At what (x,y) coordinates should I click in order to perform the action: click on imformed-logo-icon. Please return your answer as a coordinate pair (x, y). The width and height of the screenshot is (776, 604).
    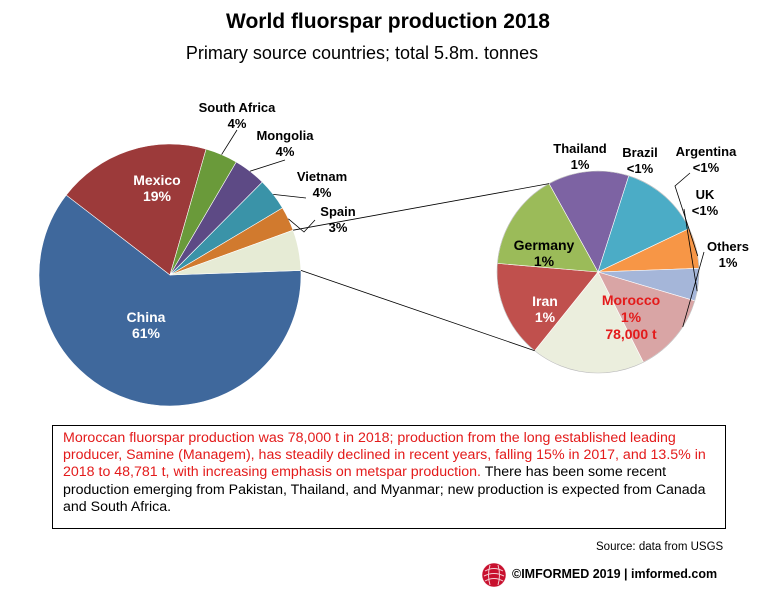
    Looking at the image, I should click on (494, 575).